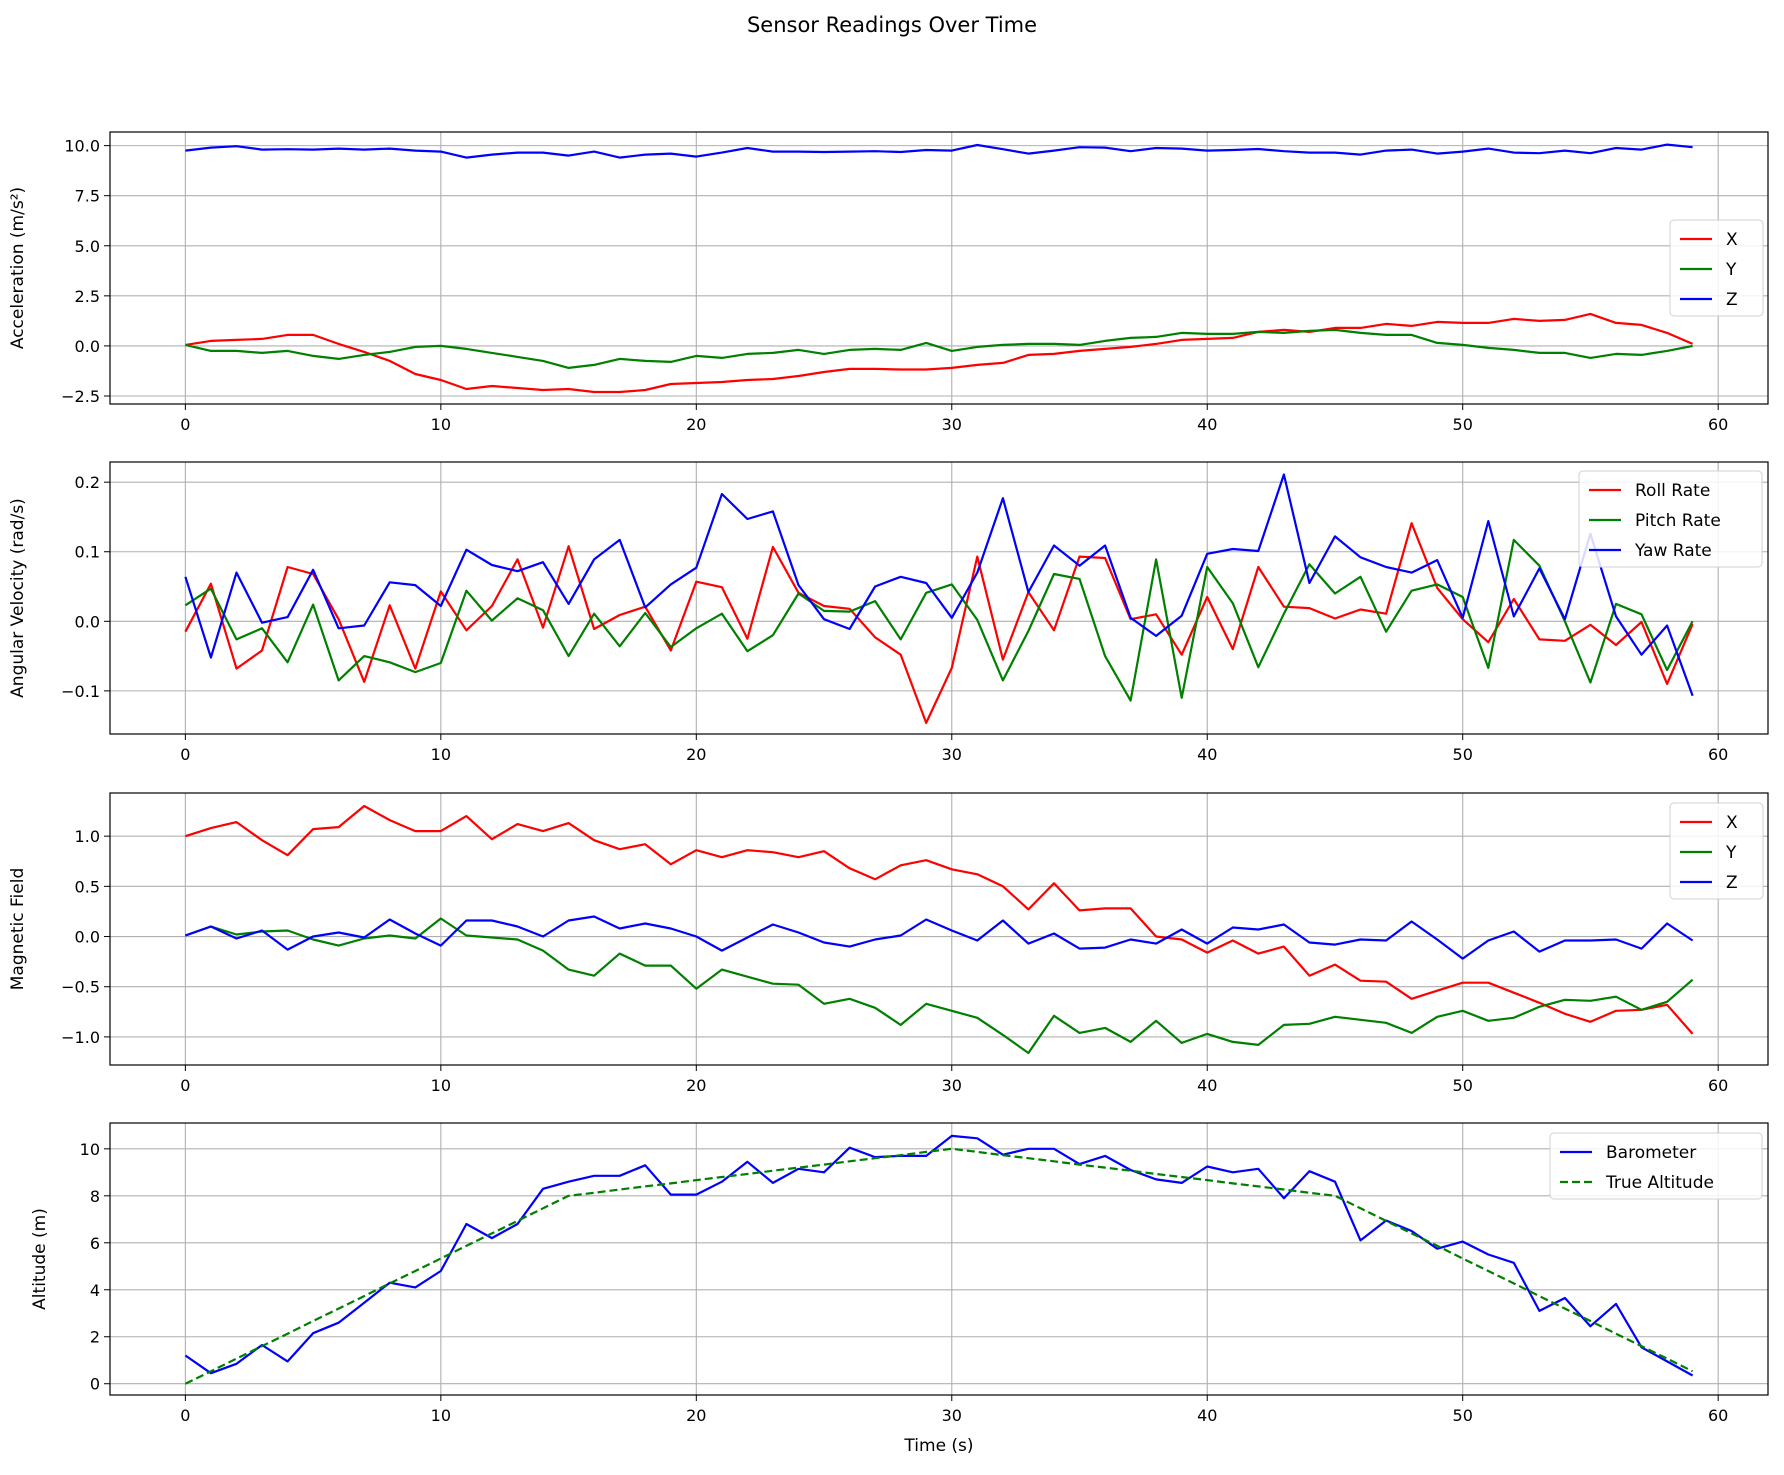  I want to click on series-line-true-altitude, so click(939, 1266).